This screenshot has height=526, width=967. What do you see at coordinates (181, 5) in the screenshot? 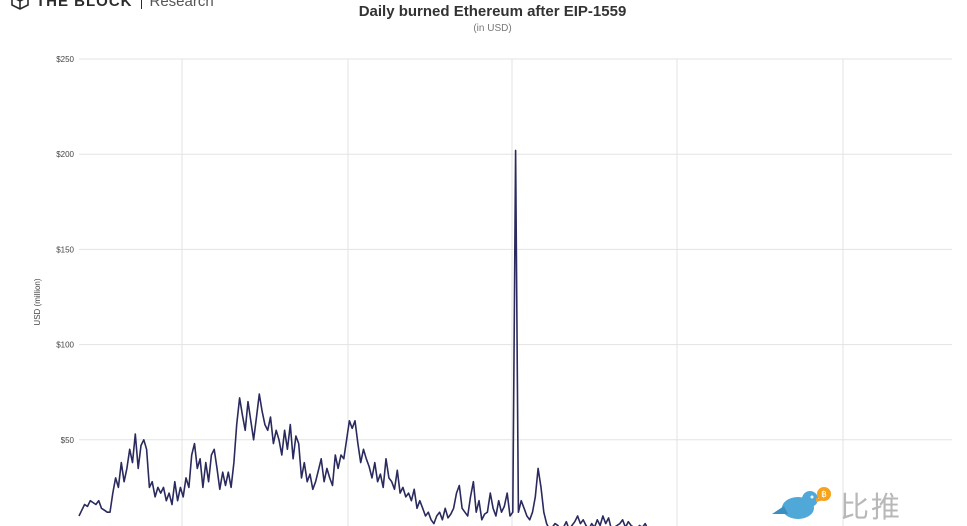
I see `brand-section: Research` at bounding box center [181, 5].